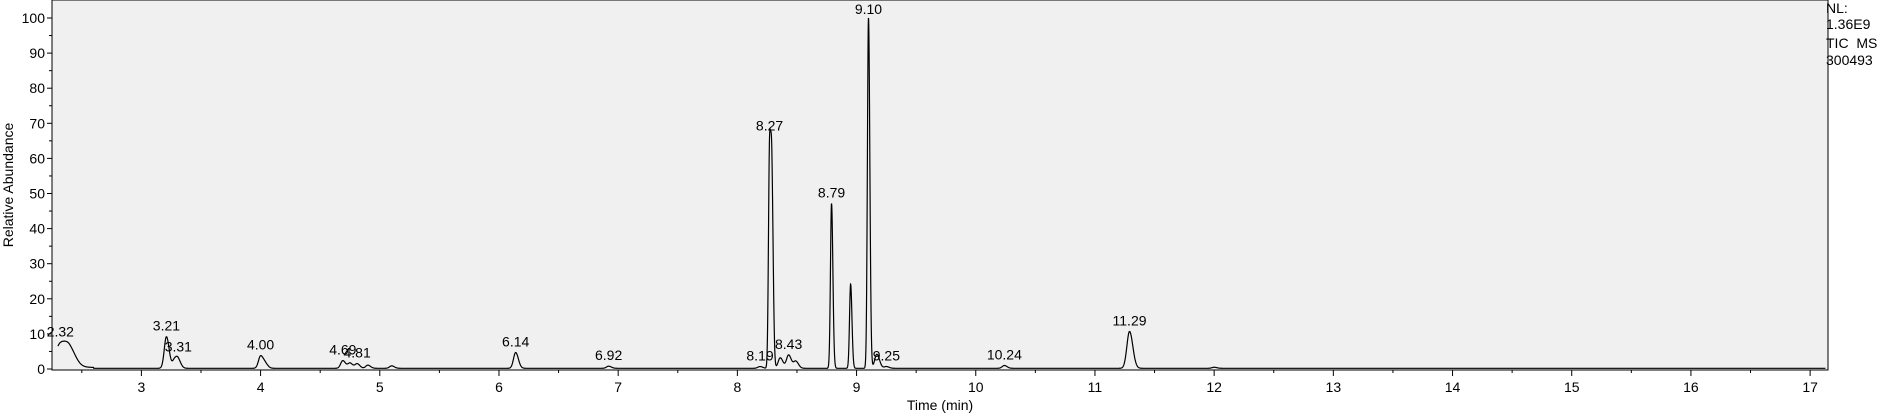 This screenshot has width=1878, height=417. What do you see at coordinates (499, 387) in the screenshot?
I see `x-tick-label: 6` at bounding box center [499, 387].